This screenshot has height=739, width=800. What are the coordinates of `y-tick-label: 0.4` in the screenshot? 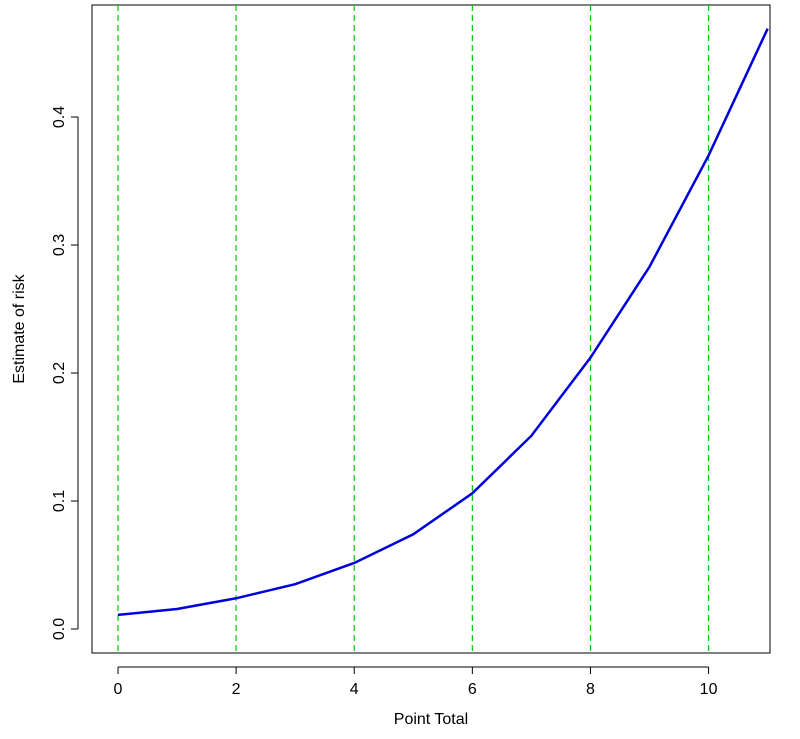 It's located at (59, 117).